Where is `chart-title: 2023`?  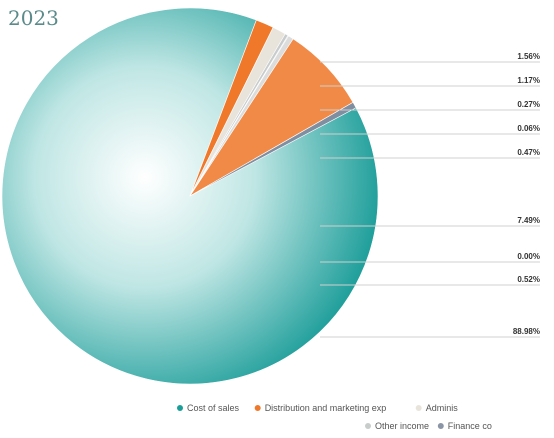
chart-title: 2023 is located at coordinates (33, 18).